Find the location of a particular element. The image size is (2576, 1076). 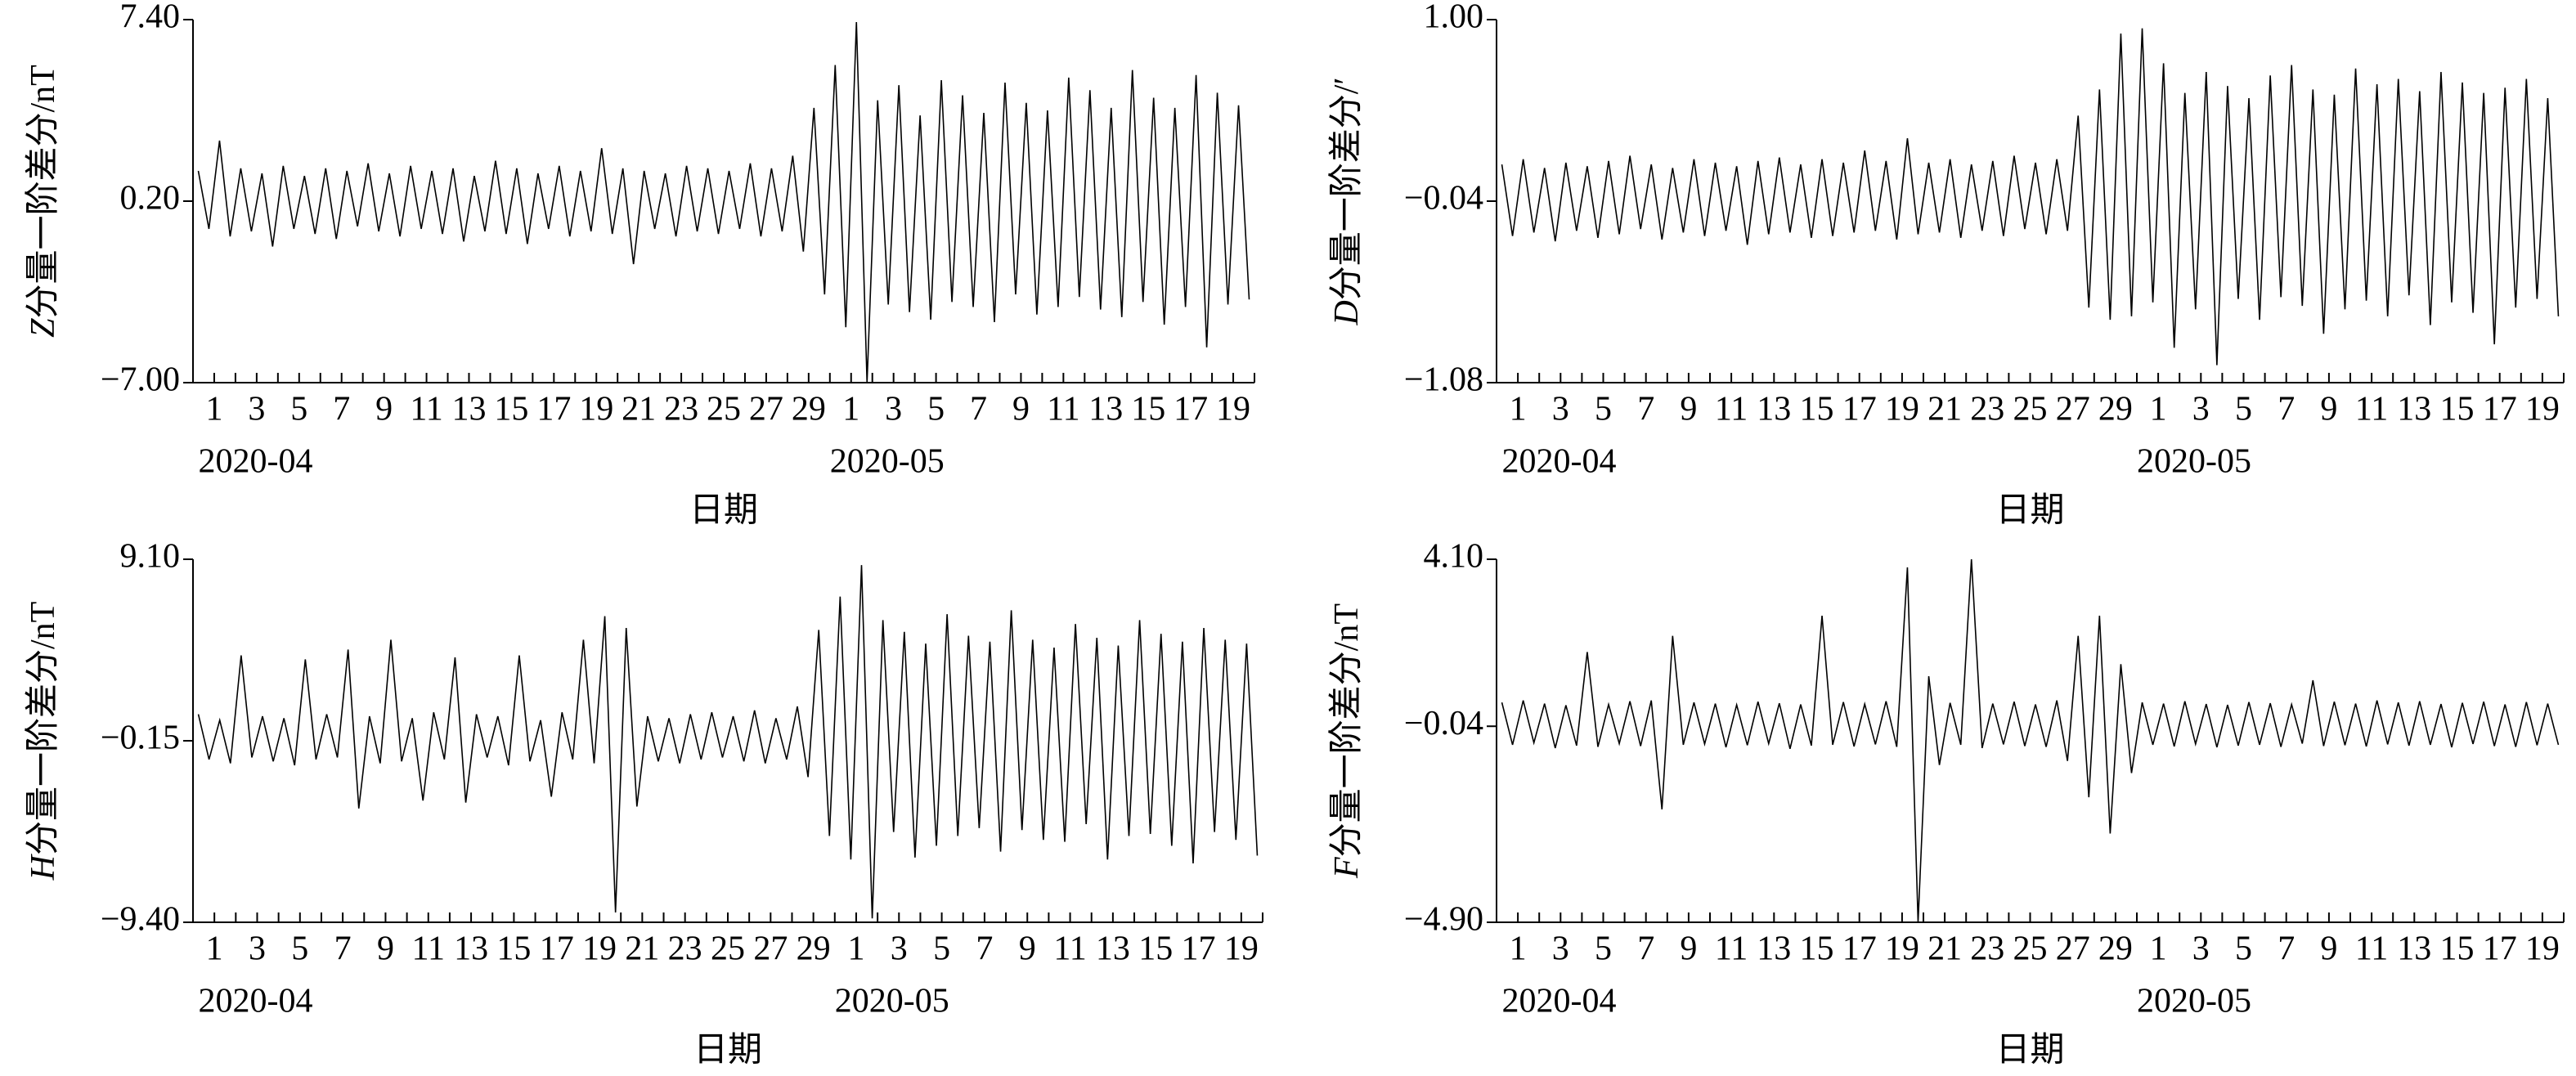

y-axis-title: D分量一阶差分/′ is located at coordinates (1347, 201).